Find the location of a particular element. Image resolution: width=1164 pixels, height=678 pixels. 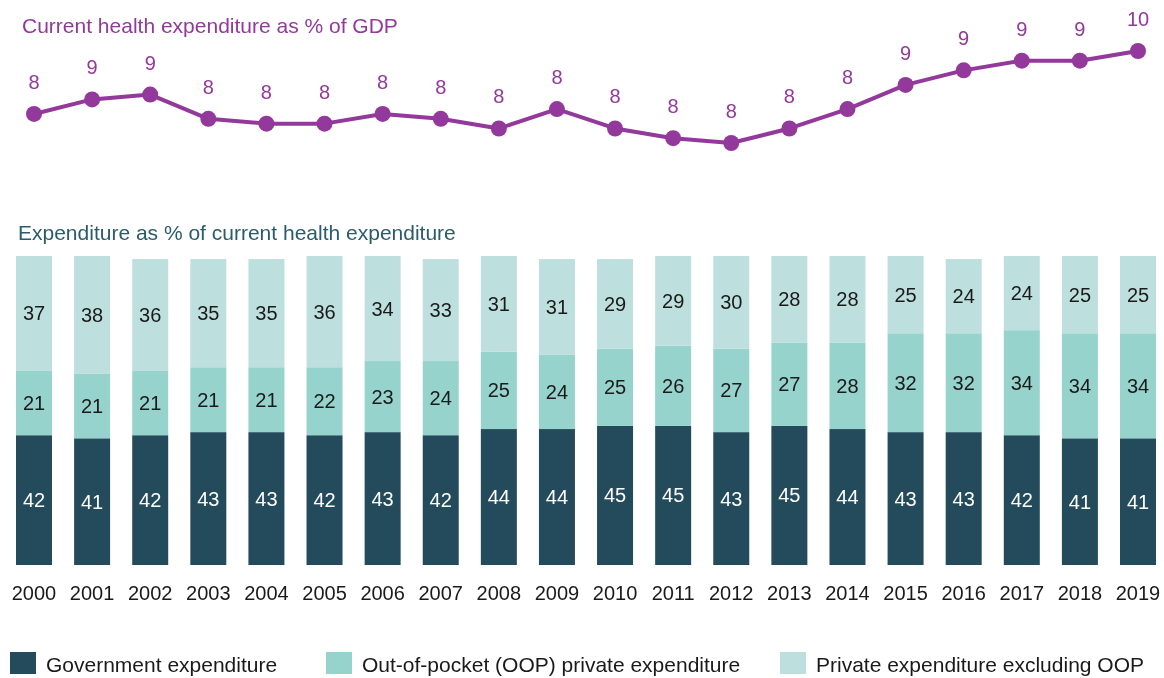

data-label: 22 is located at coordinates (324, 401).